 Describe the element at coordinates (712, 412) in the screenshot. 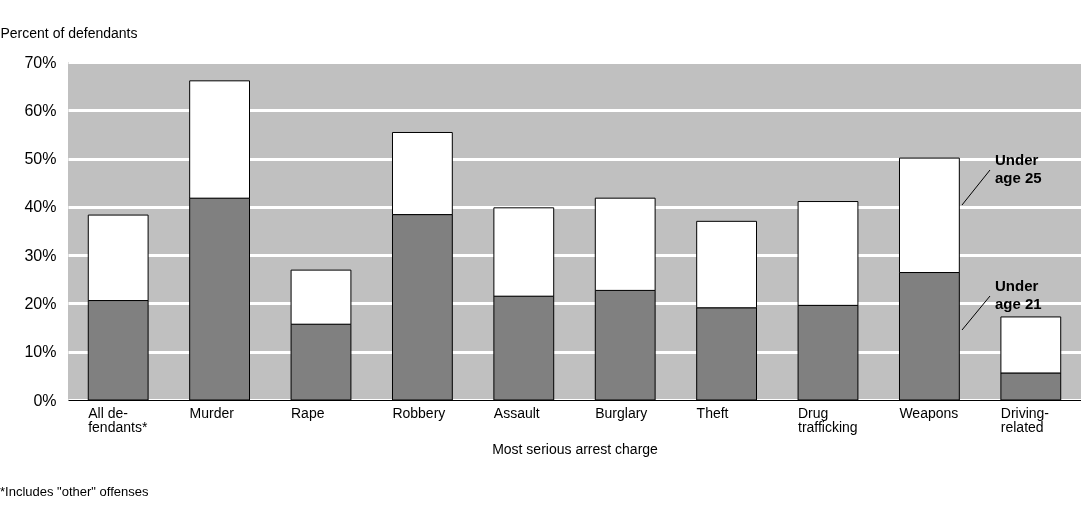

I see `x-tick-label: Theft` at that location.